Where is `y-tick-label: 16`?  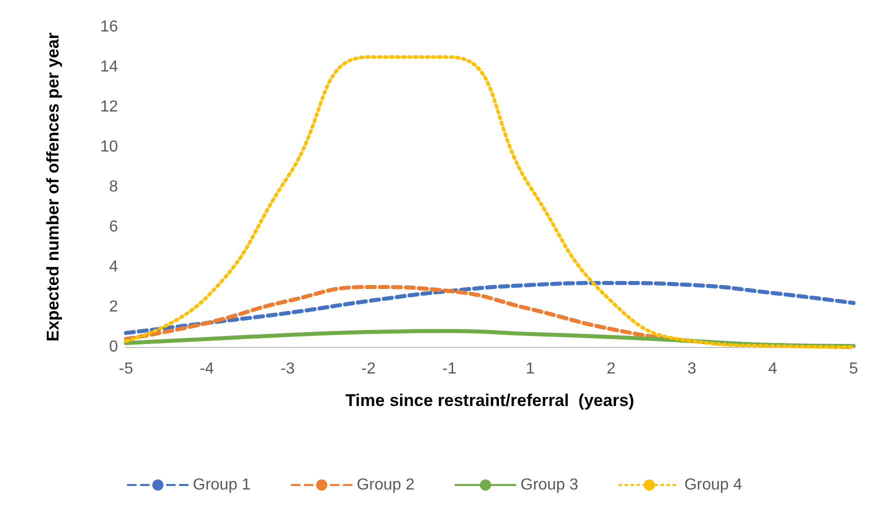
y-tick-label: 16 is located at coordinates (109, 27).